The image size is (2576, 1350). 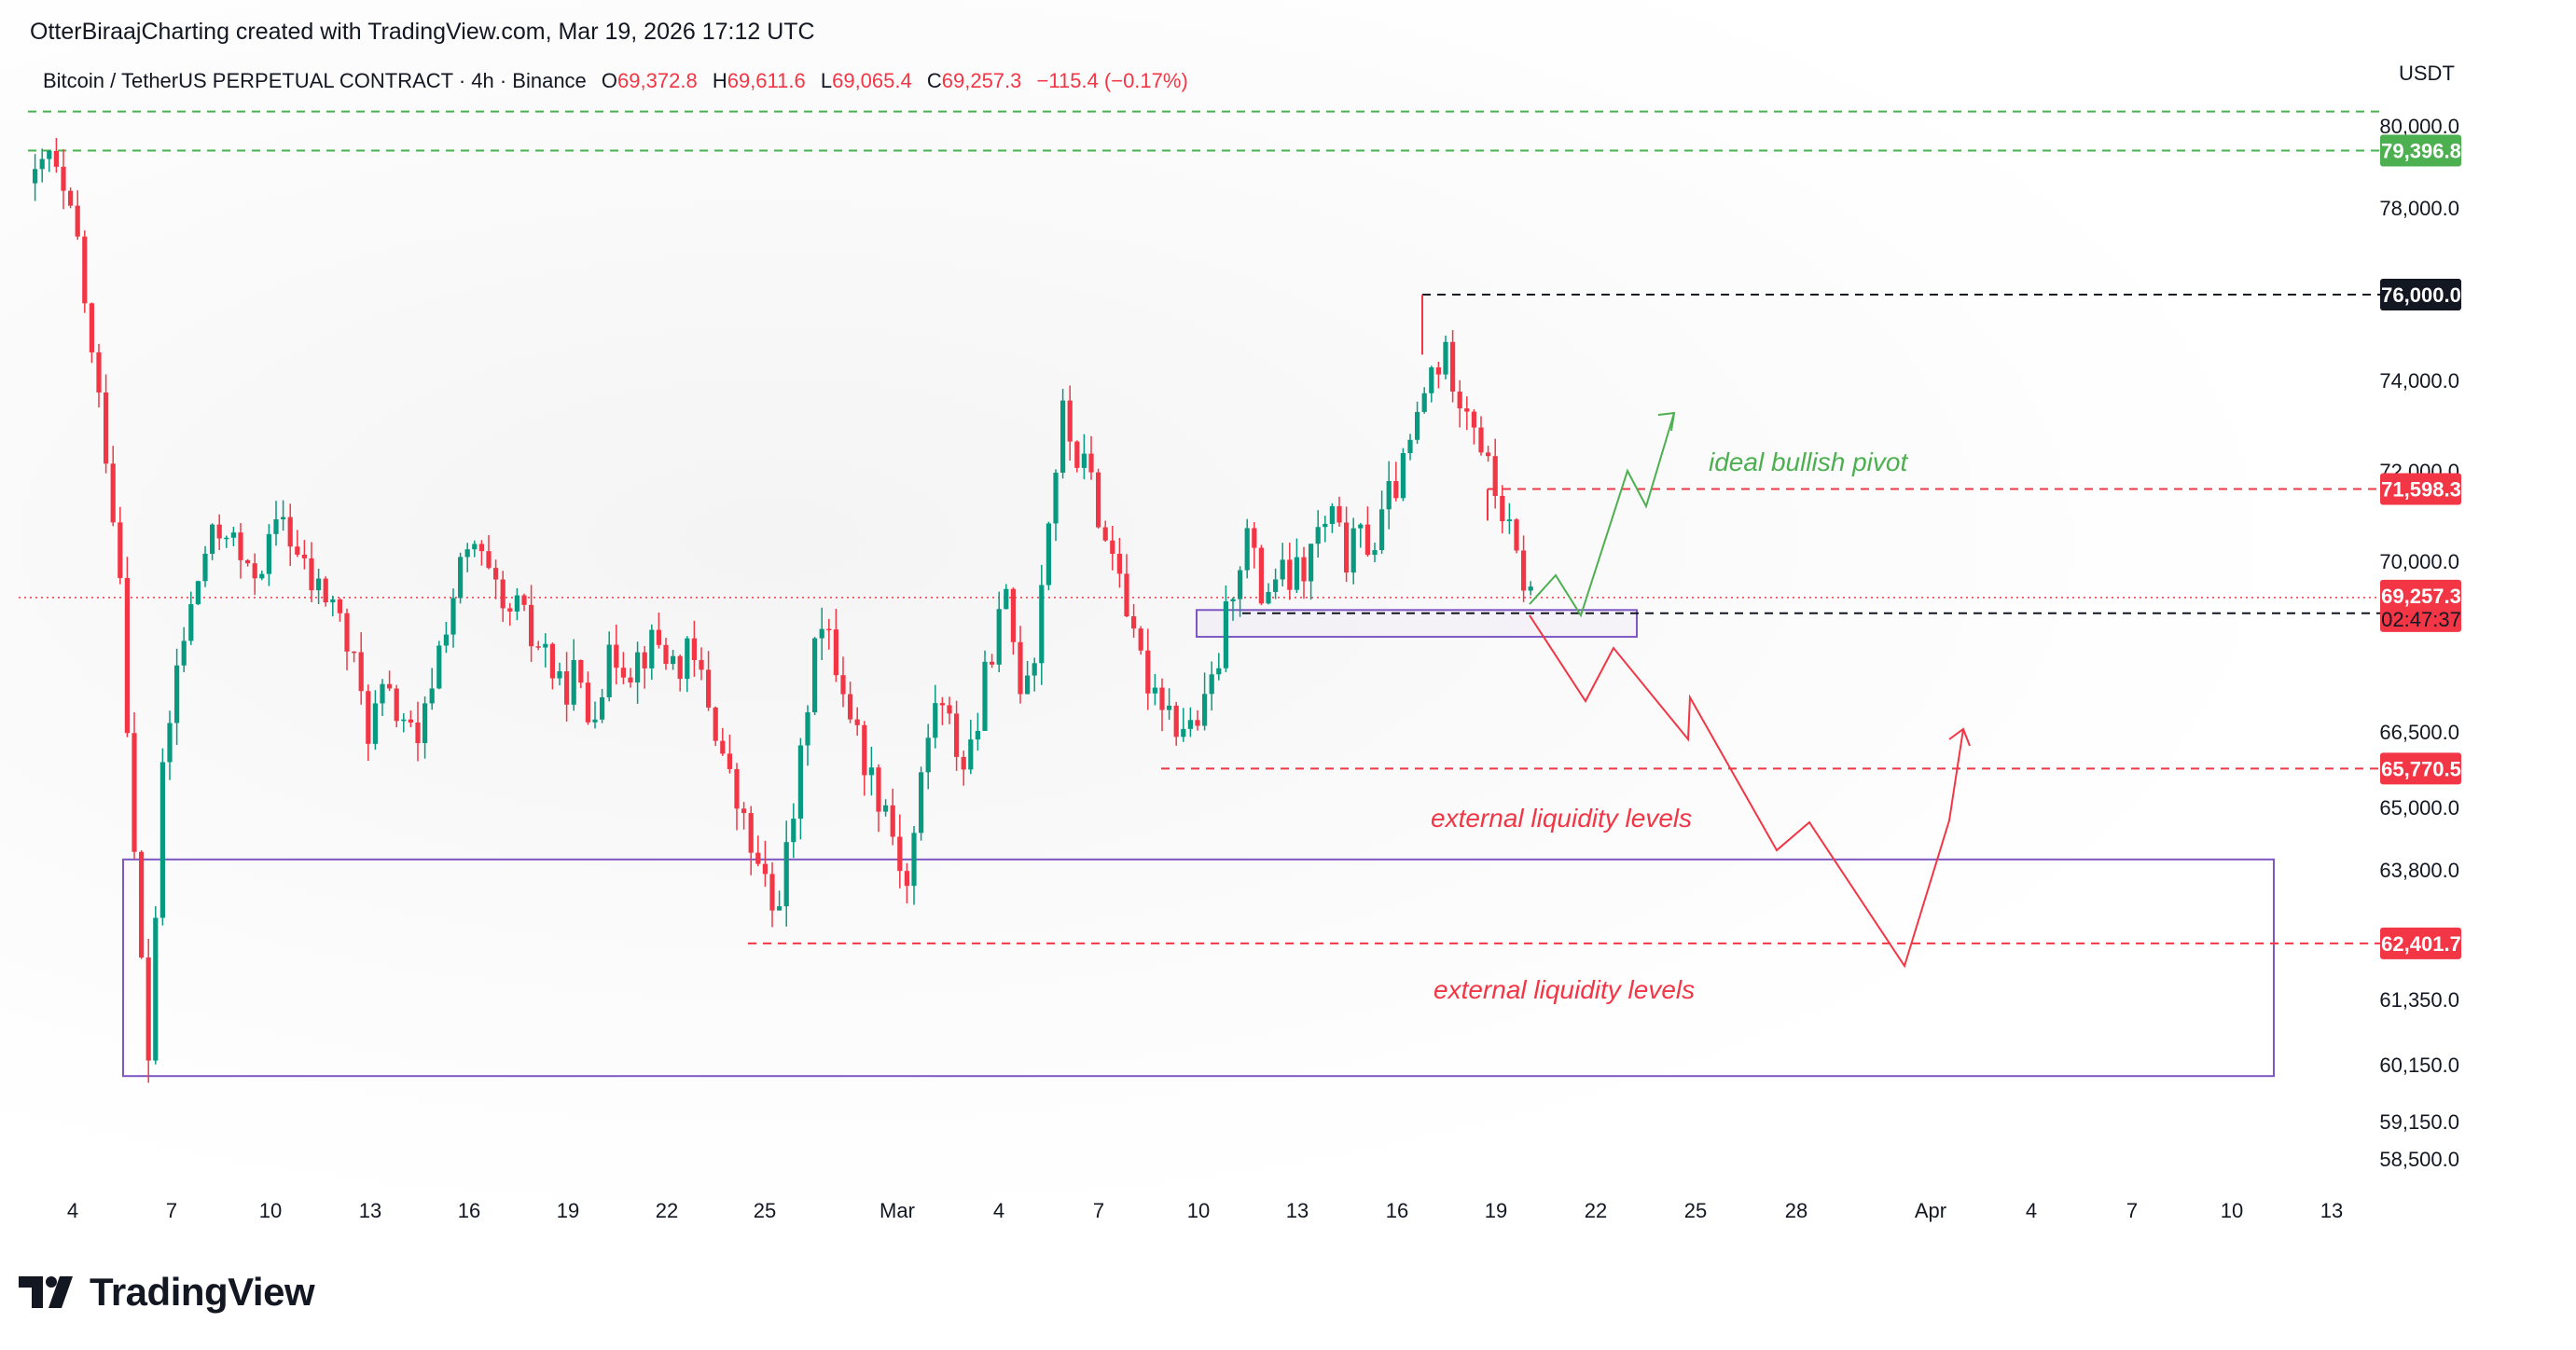 I want to click on open-value: 69,372.8, so click(x=657, y=80).